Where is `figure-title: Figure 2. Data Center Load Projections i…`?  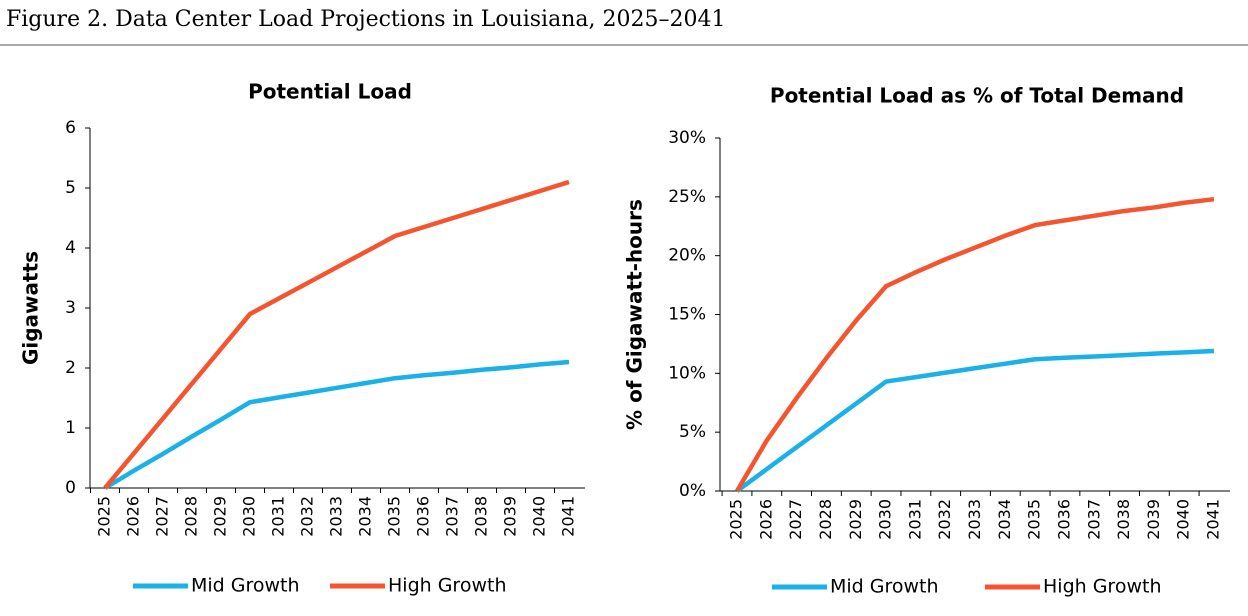
figure-title: Figure 2. Data Center Load Projections i… is located at coordinates (365, 19).